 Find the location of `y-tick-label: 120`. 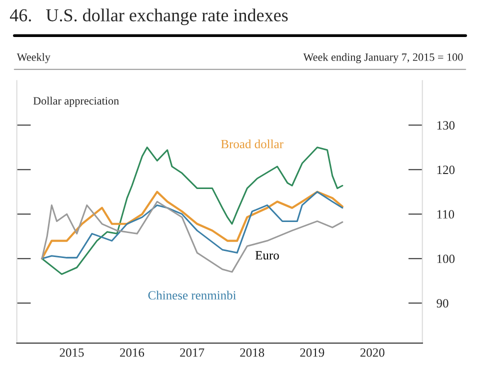

y-tick-label: 120 is located at coordinates (446, 170).